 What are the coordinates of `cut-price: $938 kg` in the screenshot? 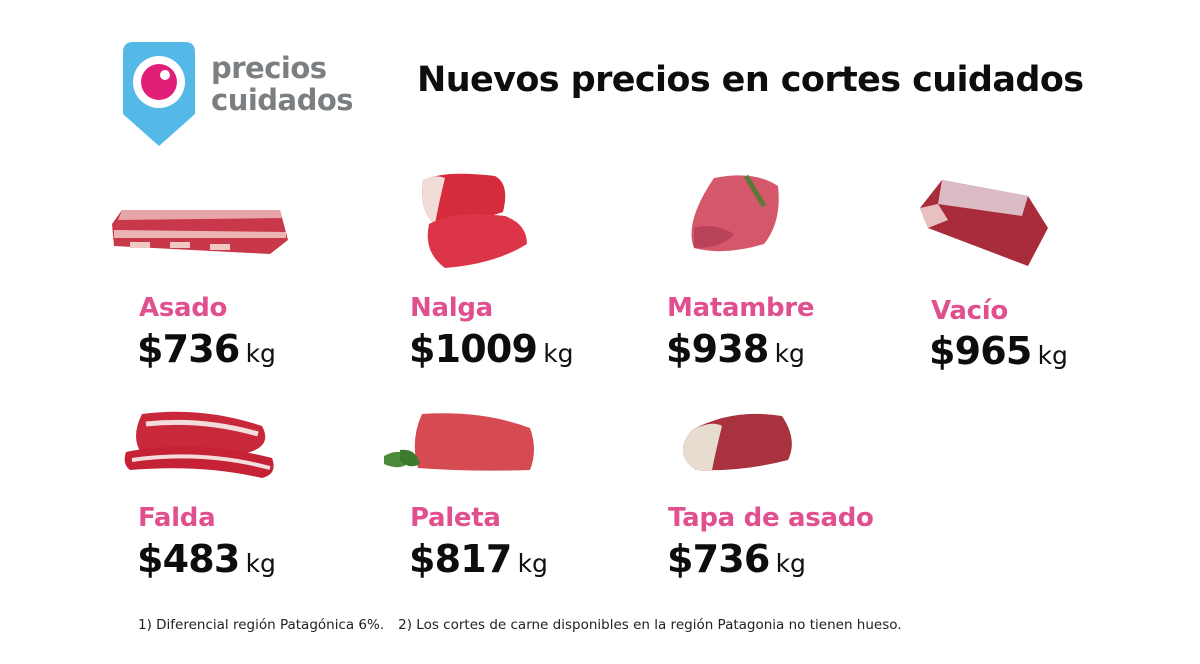 It's located at (735, 349).